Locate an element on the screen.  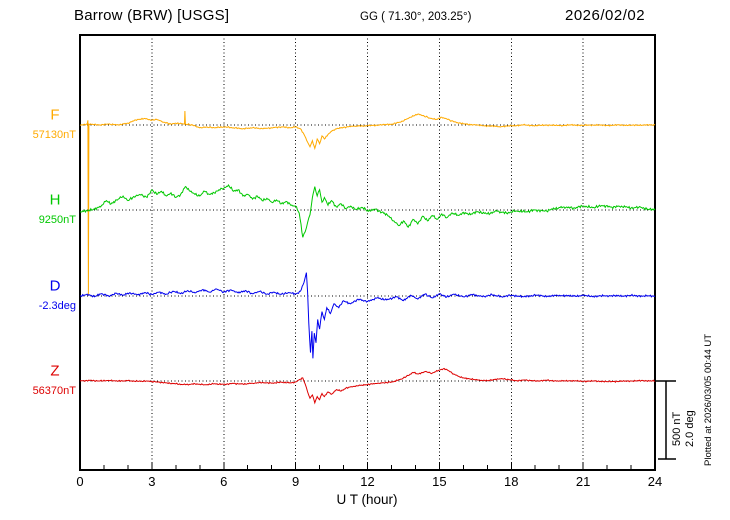
plotted-at-note: Plotted at 2026/03/05 00:44 UT is located at coordinates (708, 399).